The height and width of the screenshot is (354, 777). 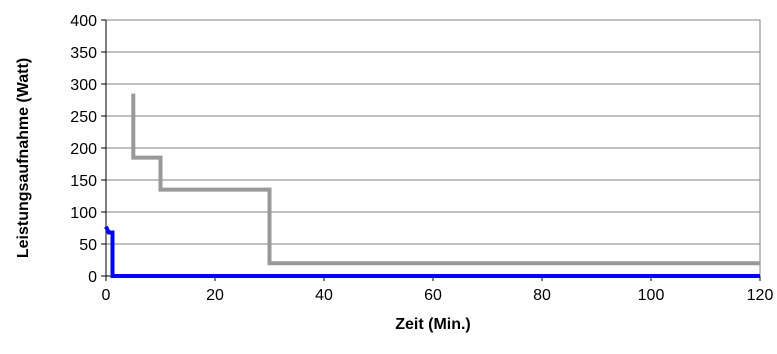 What do you see at coordinates (83, 21) in the screenshot?
I see `y-tick-label: 400` at bounding box center [83, 21].